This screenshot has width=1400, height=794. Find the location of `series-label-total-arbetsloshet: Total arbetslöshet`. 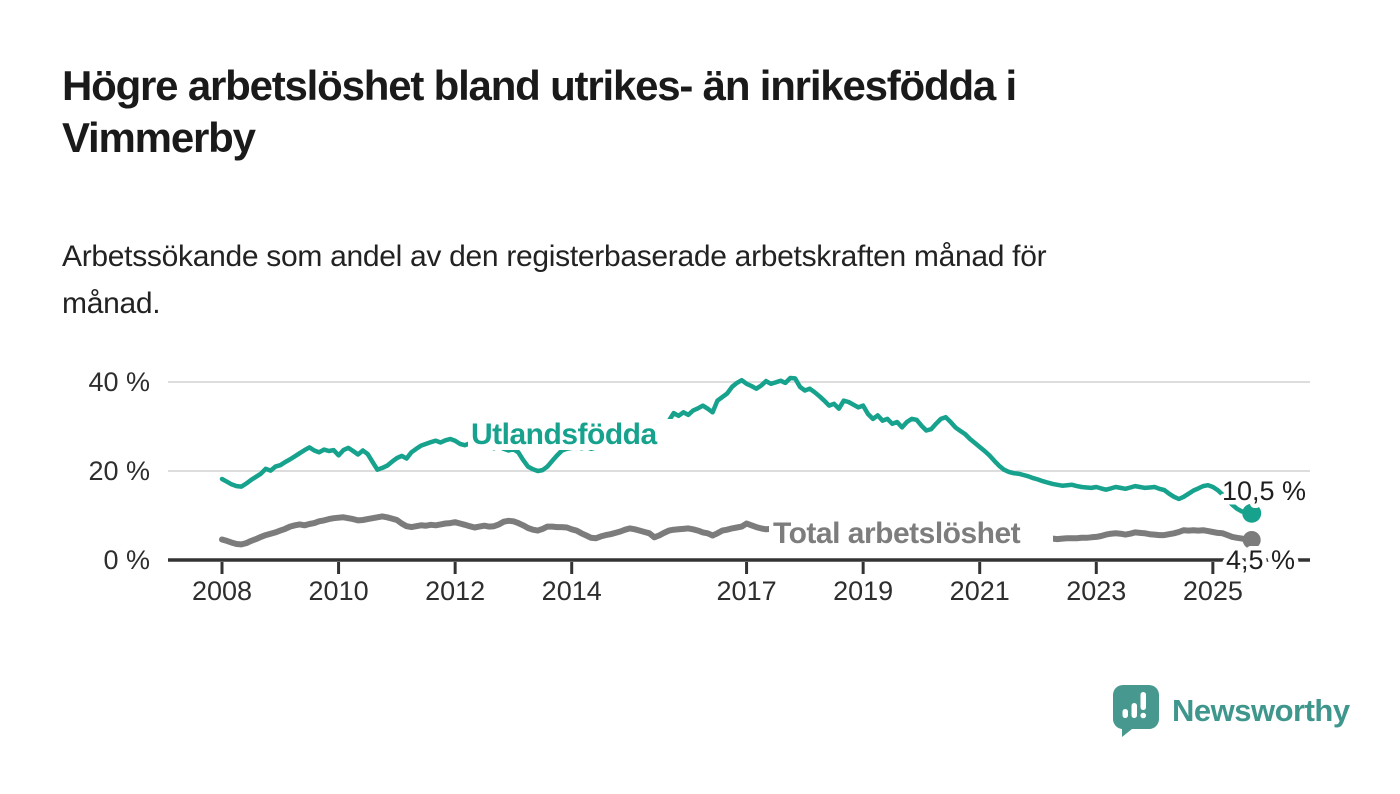

series-label-total-arbetsloshet: Total arbetslöshet is located at coordinates (897, 533).